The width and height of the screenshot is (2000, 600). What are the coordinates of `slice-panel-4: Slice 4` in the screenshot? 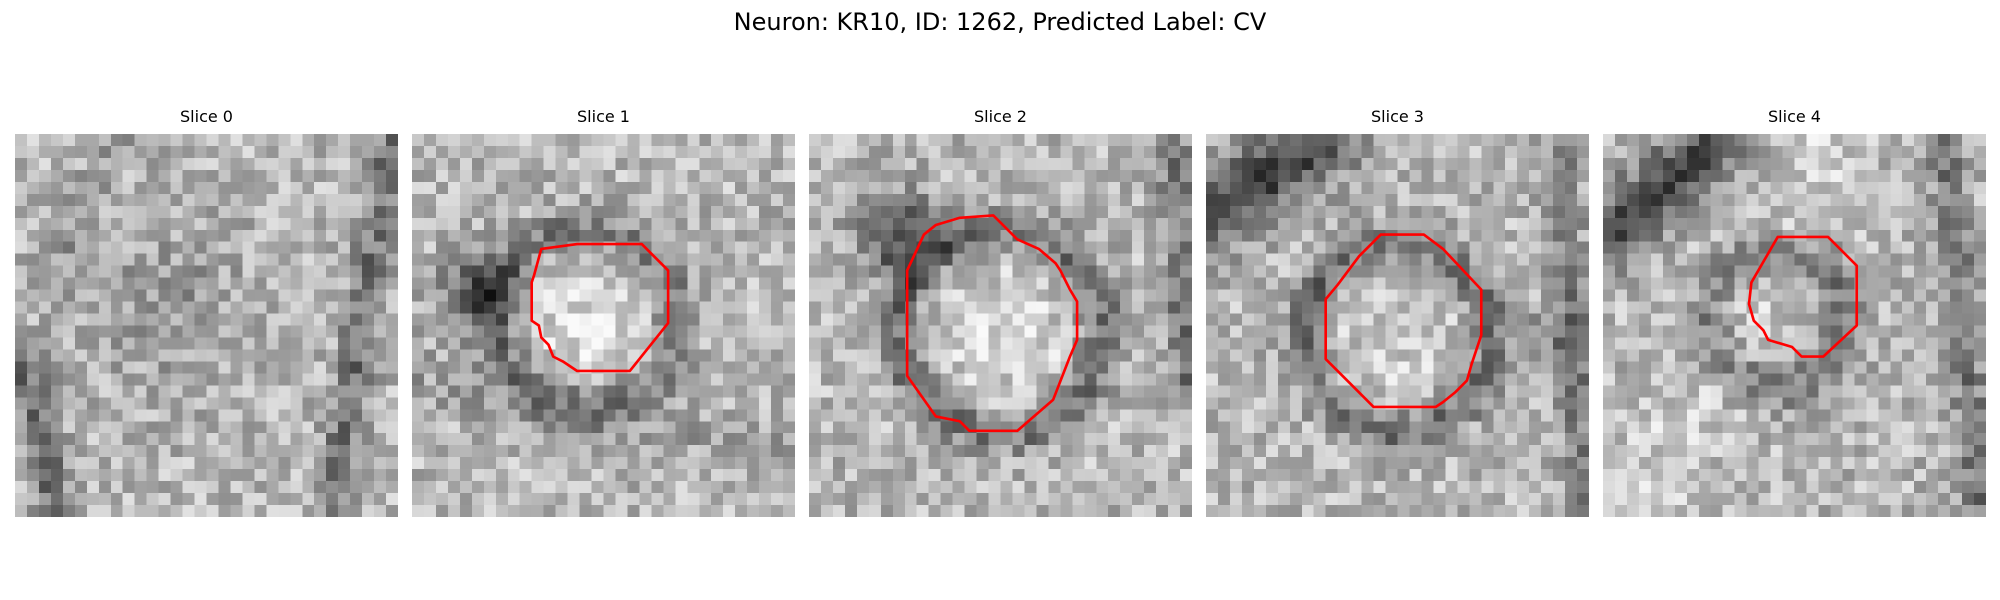 It's located at (1794, 313).